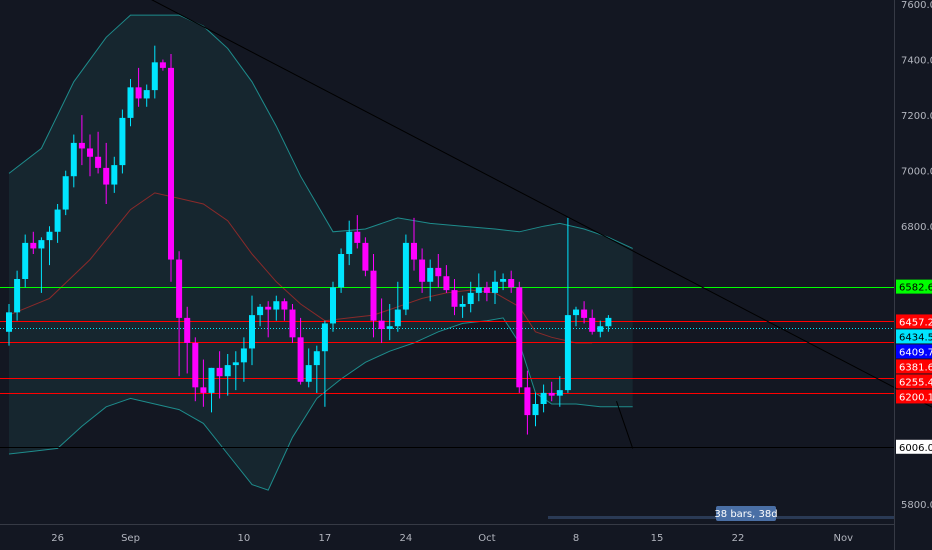 The width and height of the screenshot is (932, 550). I want to click on price-tick-label: 7200.0, so click(916, 116).